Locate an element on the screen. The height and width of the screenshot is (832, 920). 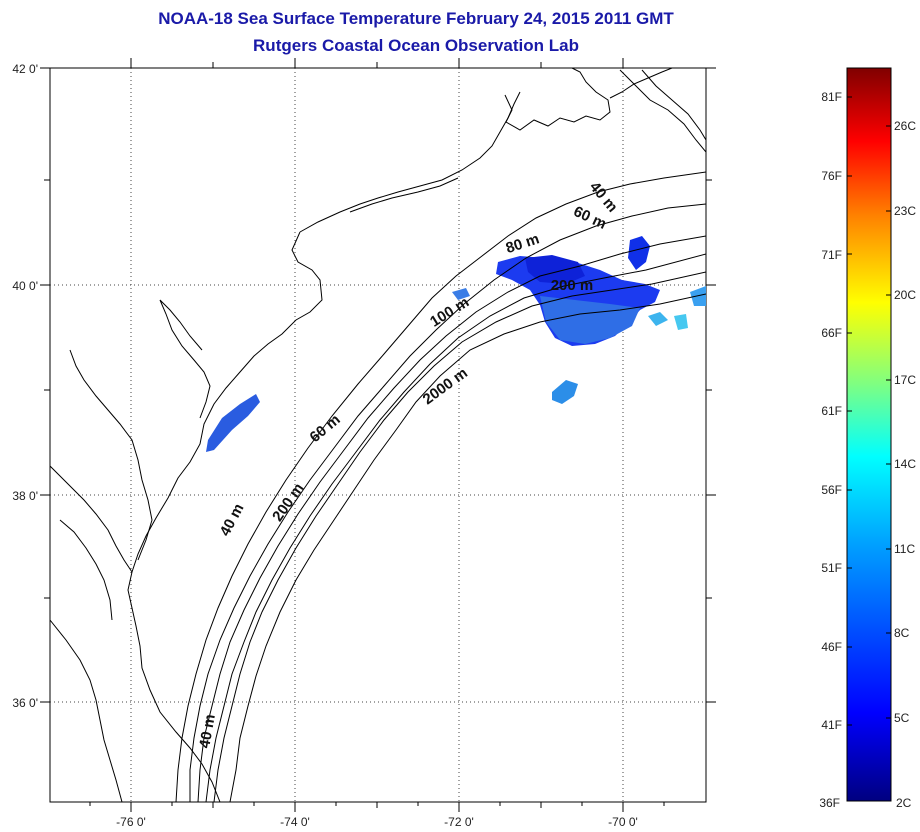
sst-data-layer is located at coordinates (456, 344).